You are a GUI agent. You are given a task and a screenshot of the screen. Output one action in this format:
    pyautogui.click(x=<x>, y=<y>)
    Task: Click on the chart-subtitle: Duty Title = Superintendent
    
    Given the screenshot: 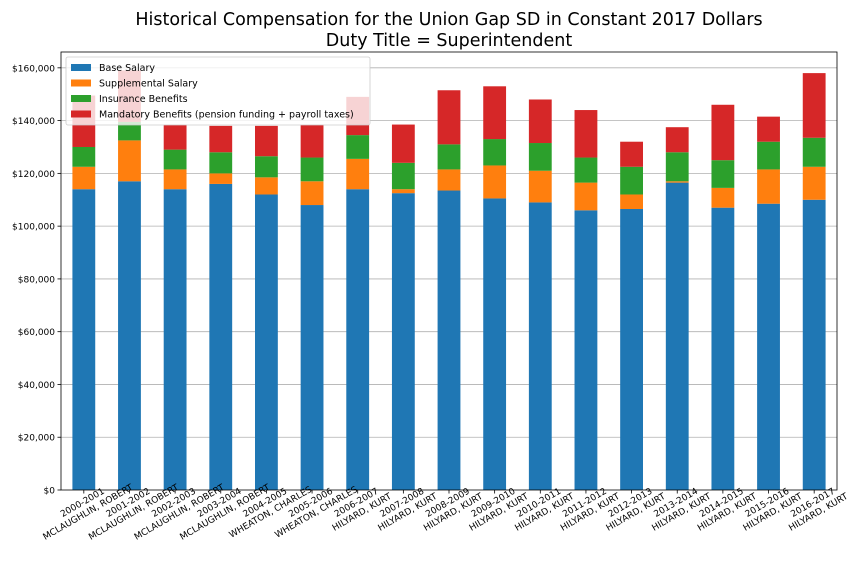 What is the action you would take?
    pyautogui.click(x=449, y=41)
    